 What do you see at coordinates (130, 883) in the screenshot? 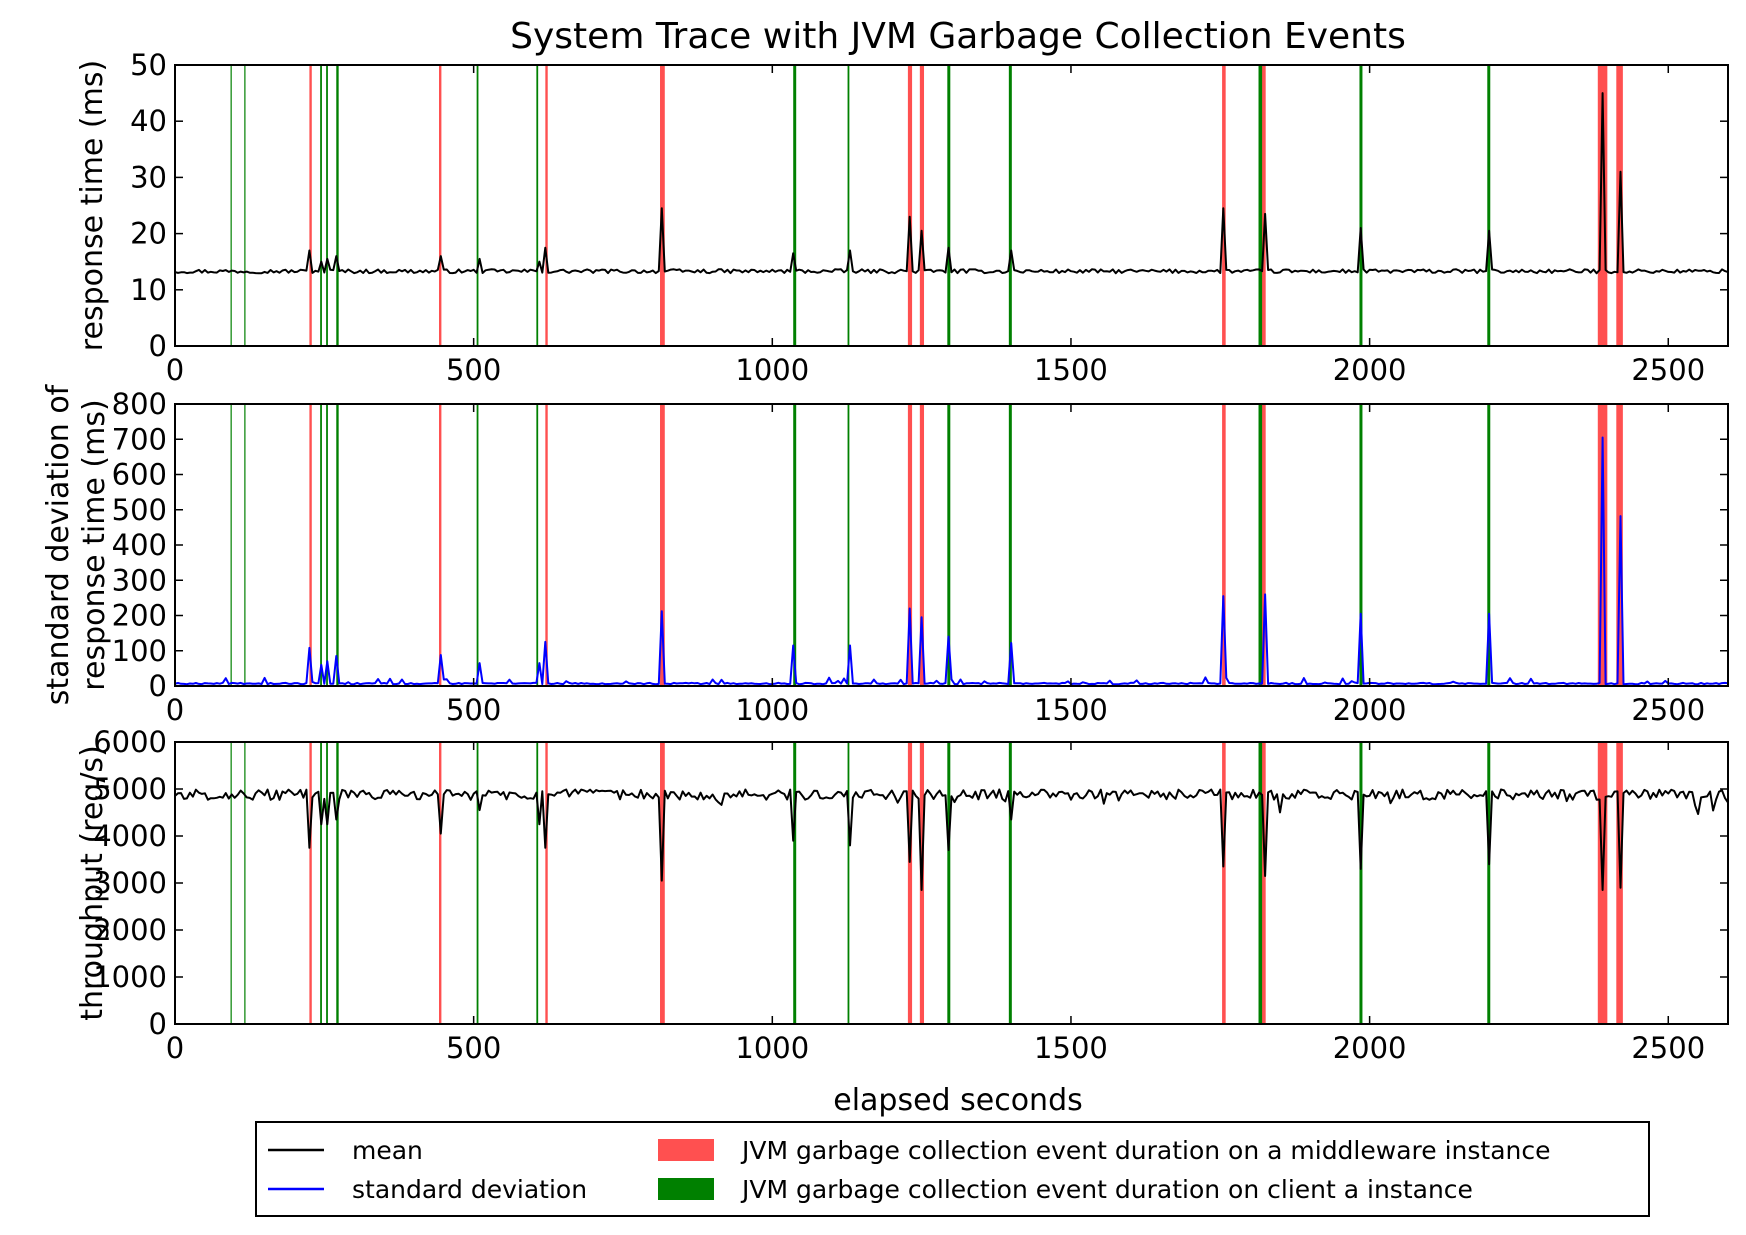
I see `y-tick-label: 3000` at bounding box center [130, 883].